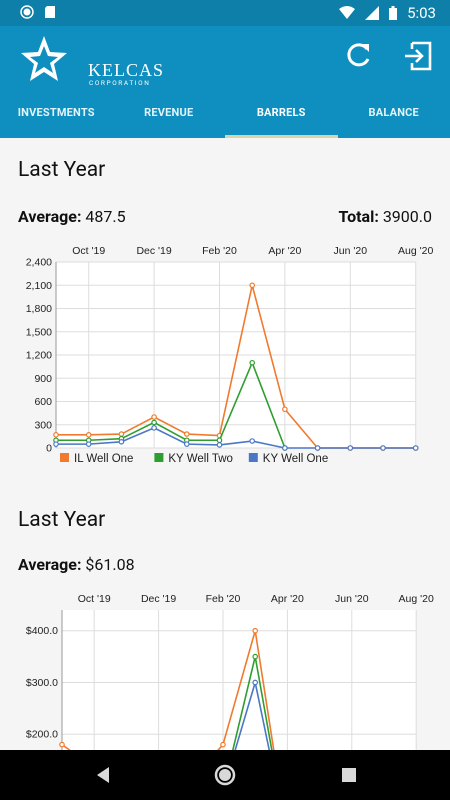  What do you see at coordinates (50, 564) in the screenshot?
I see `average-label-2: Average:` at bounding box center [50, 564].